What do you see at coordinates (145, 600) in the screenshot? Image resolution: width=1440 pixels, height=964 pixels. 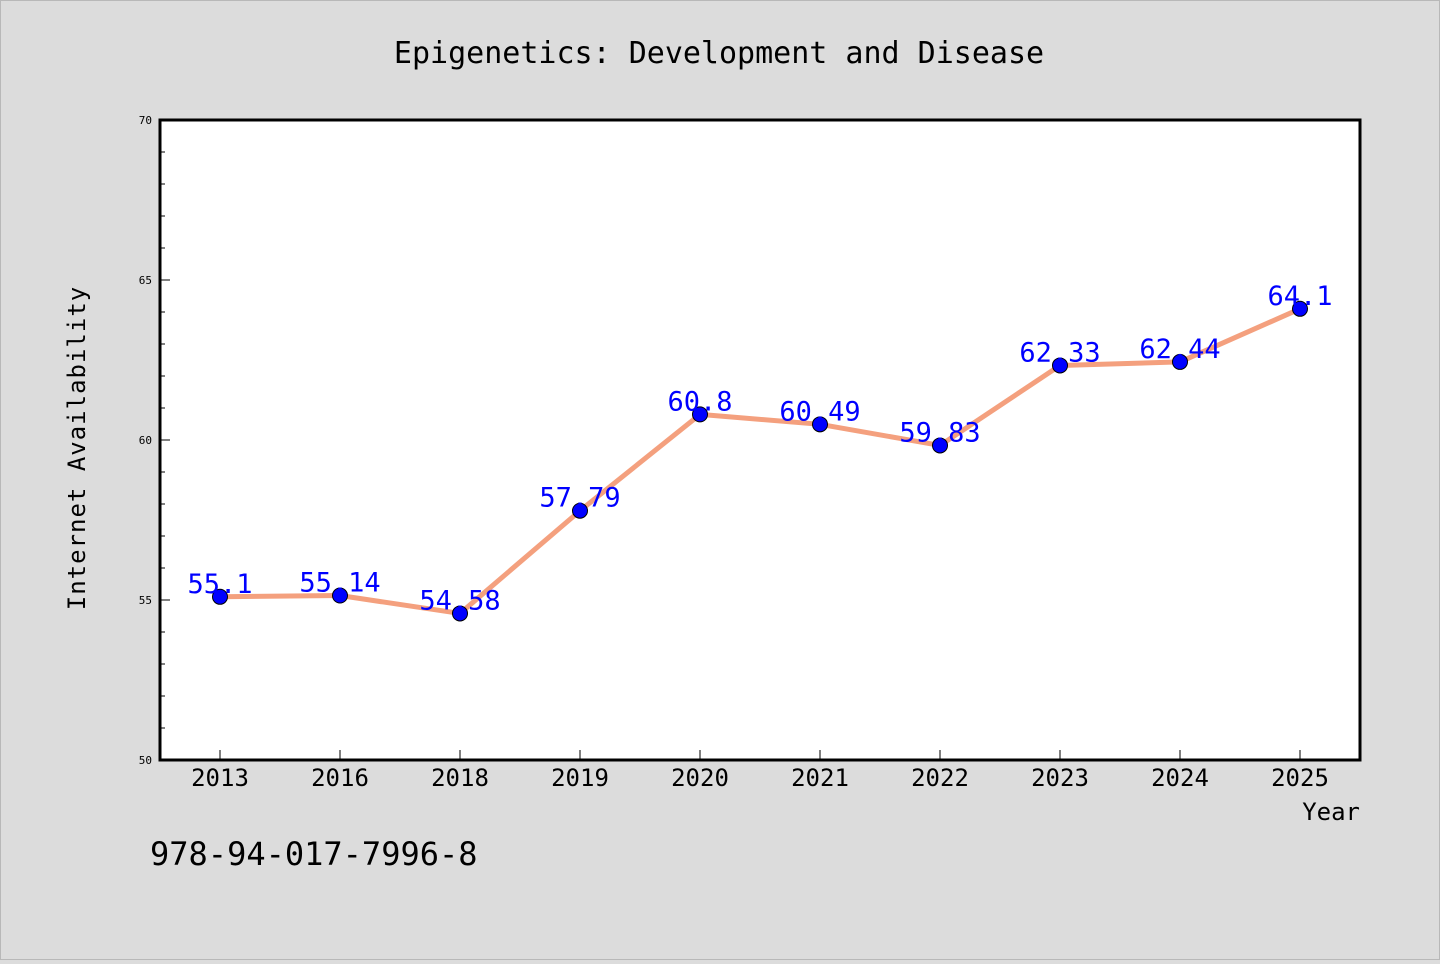 I see `y-tick-label: 55` at bounding box center [145, 600].